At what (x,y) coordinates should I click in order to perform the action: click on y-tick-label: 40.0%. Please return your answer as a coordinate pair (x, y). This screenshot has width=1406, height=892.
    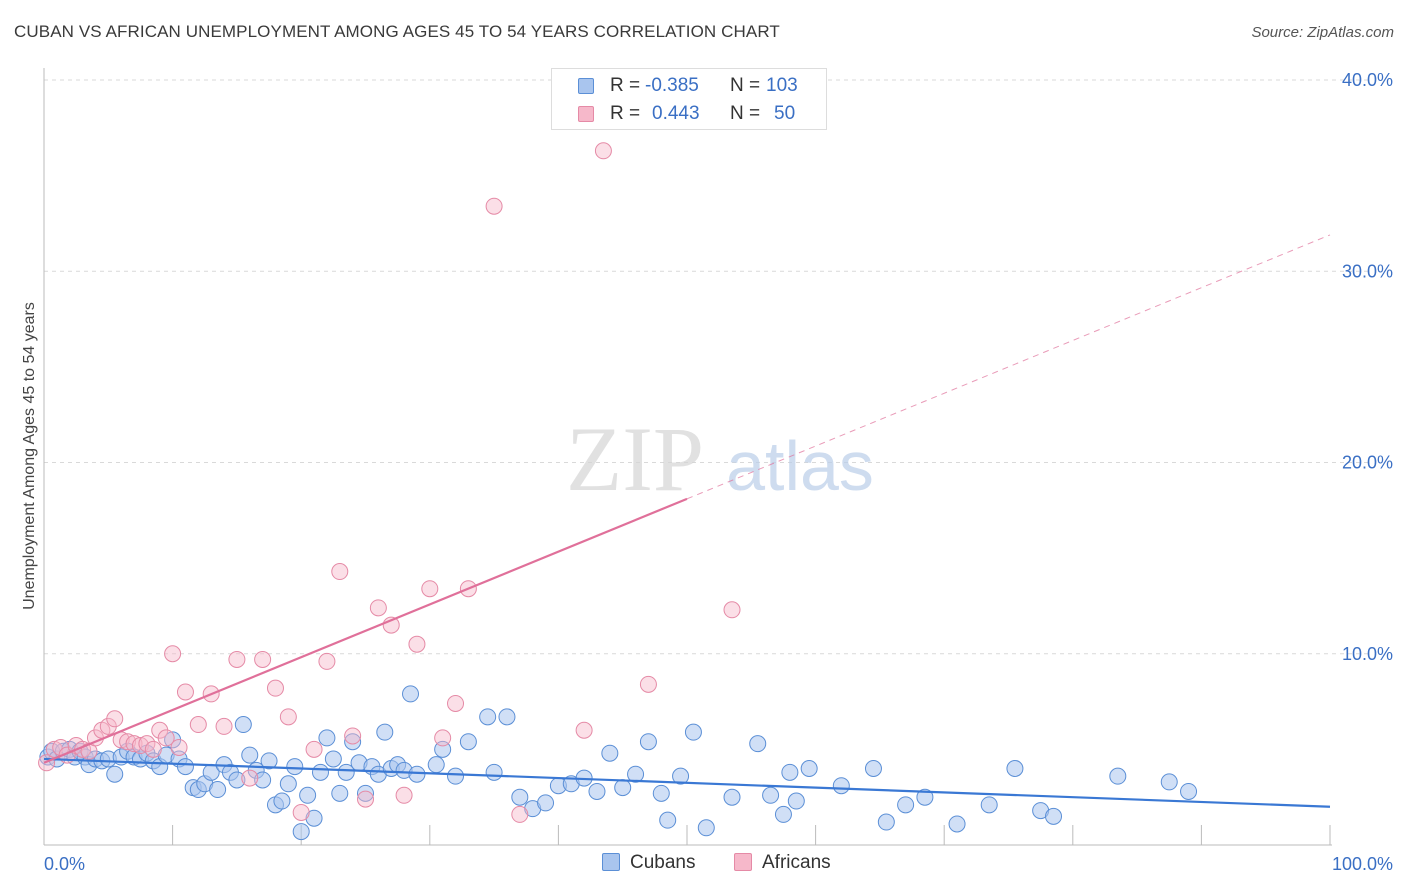
    Looking at the image, I should click on (1367, 80).